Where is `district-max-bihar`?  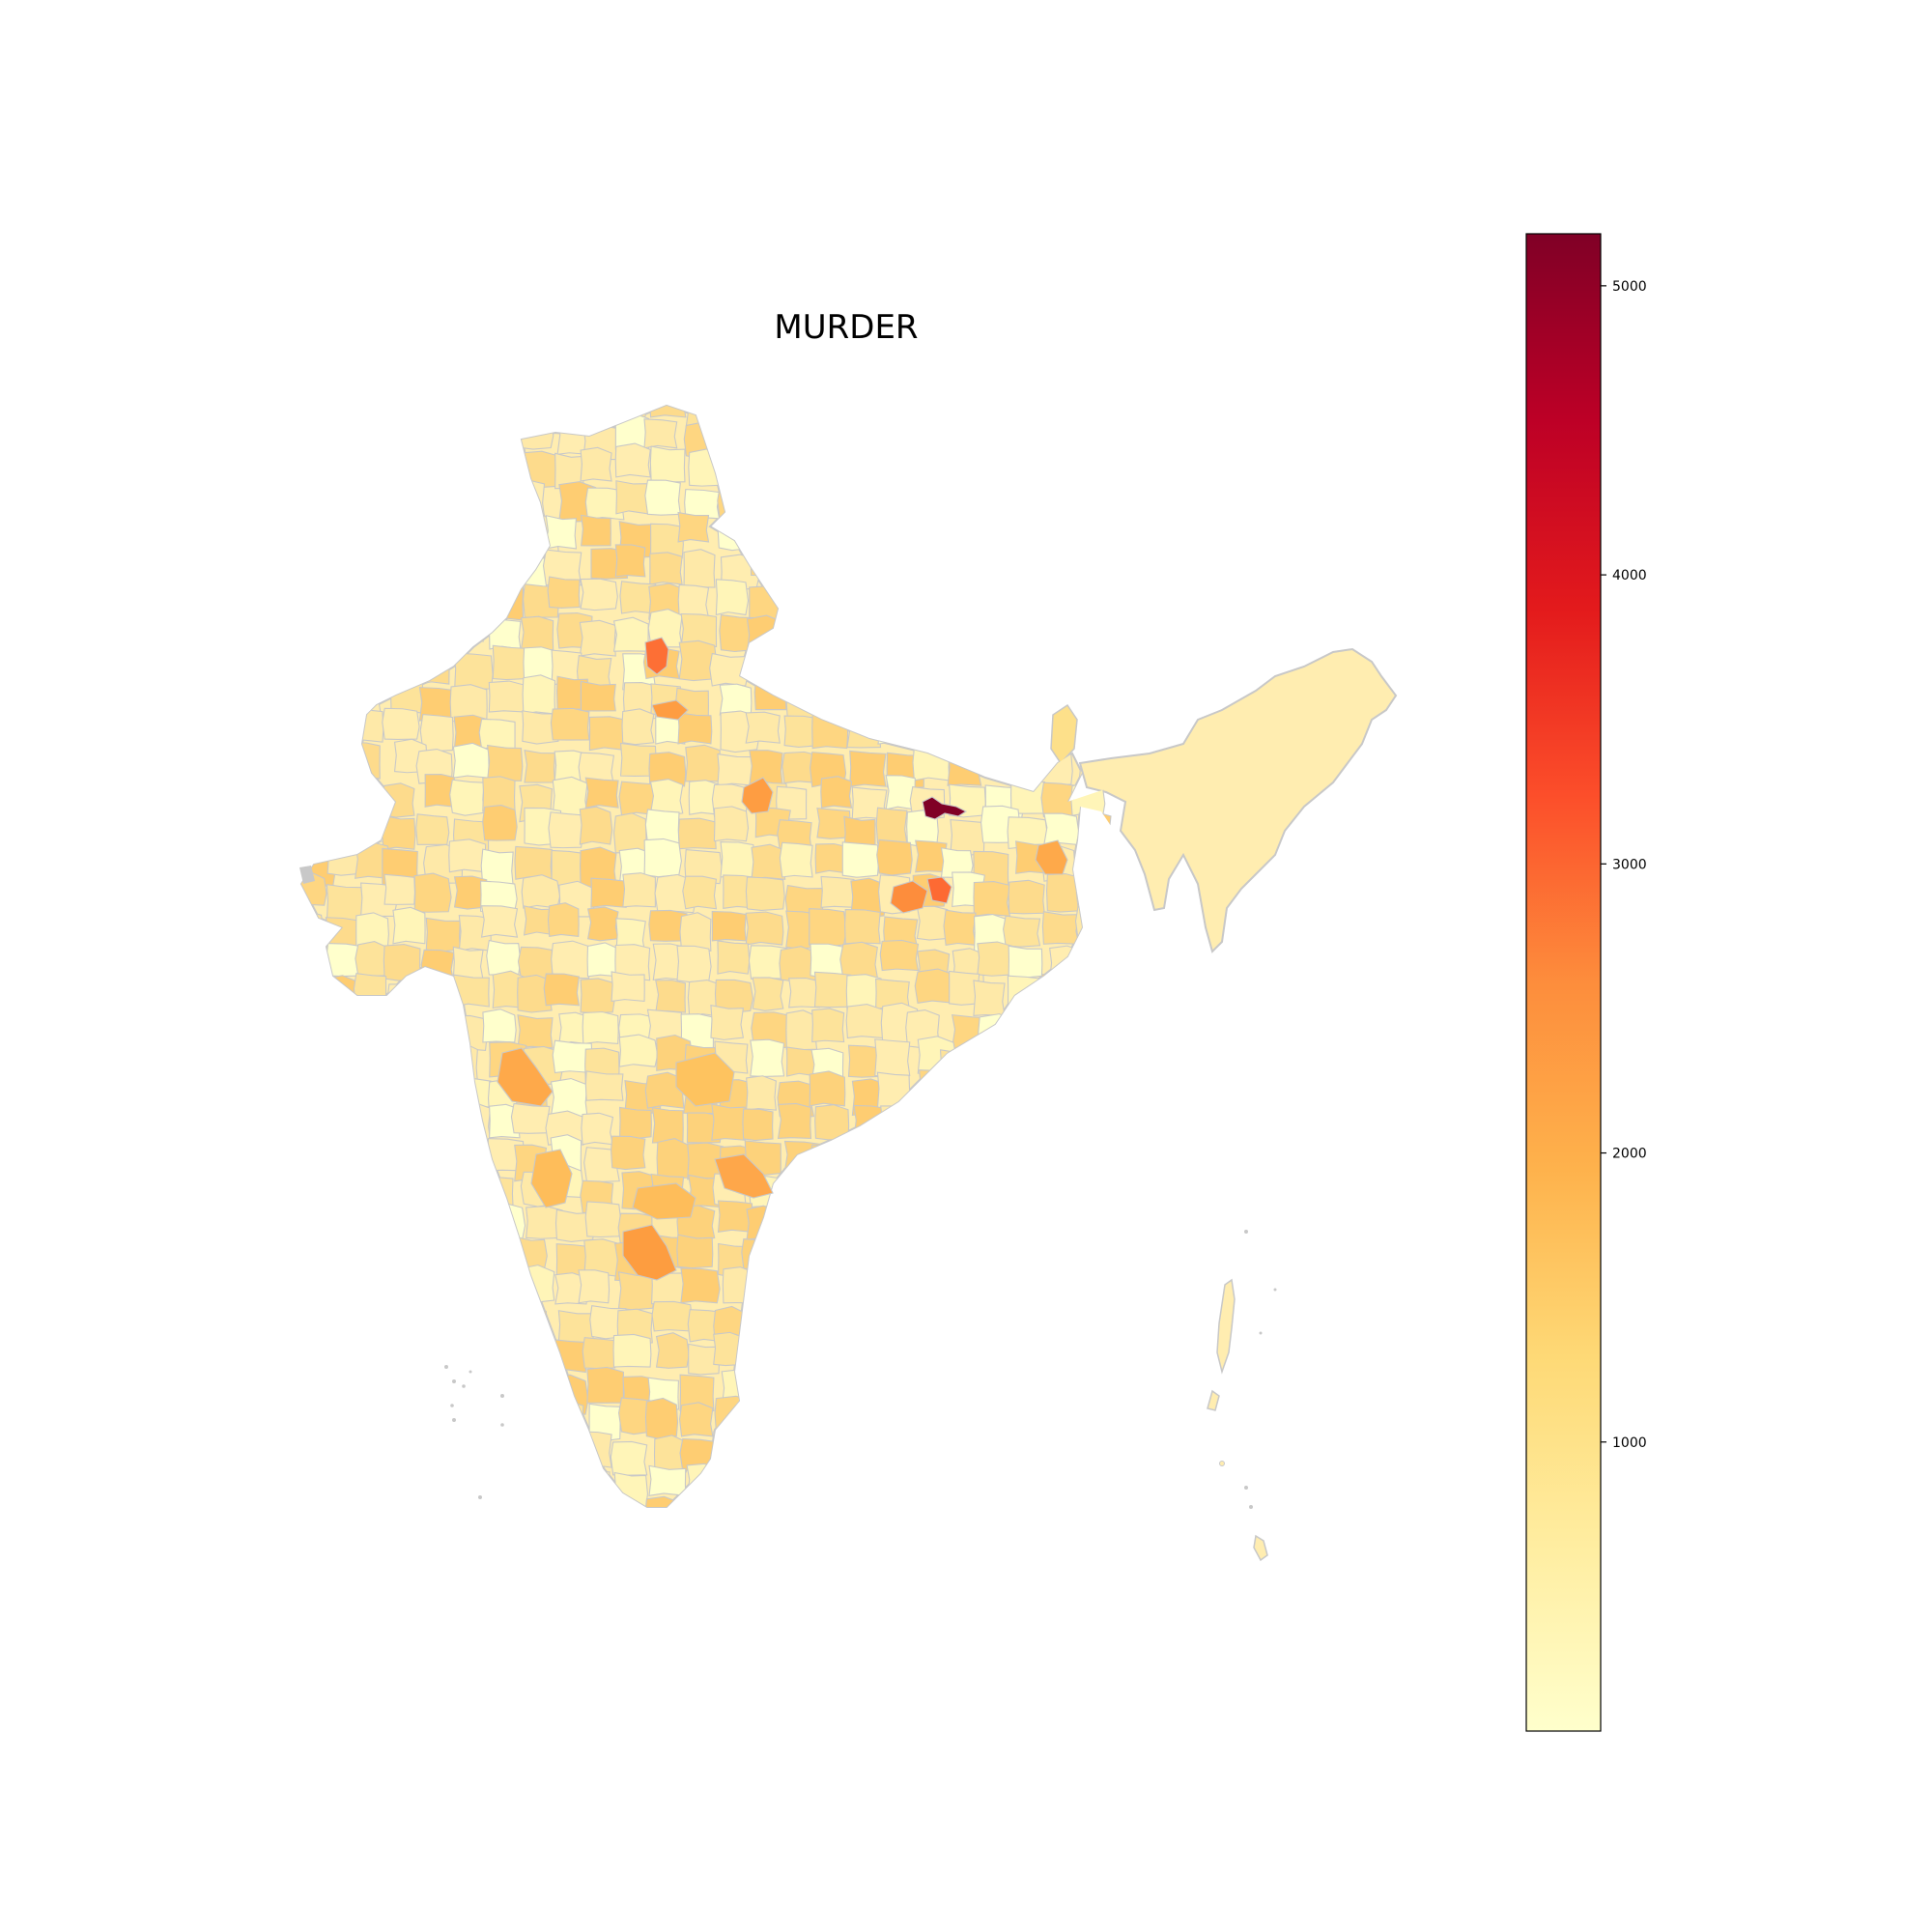 district-max-bihar is located at coordinates (945, 808).